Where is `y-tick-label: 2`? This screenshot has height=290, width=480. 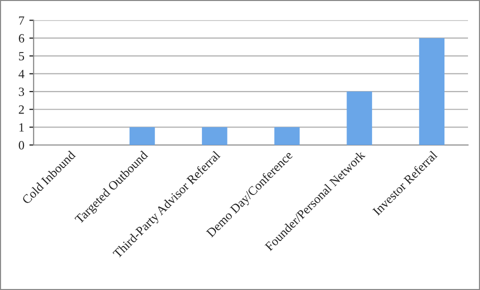 y-tick-label: 2 is located at coordinates (21, 109).